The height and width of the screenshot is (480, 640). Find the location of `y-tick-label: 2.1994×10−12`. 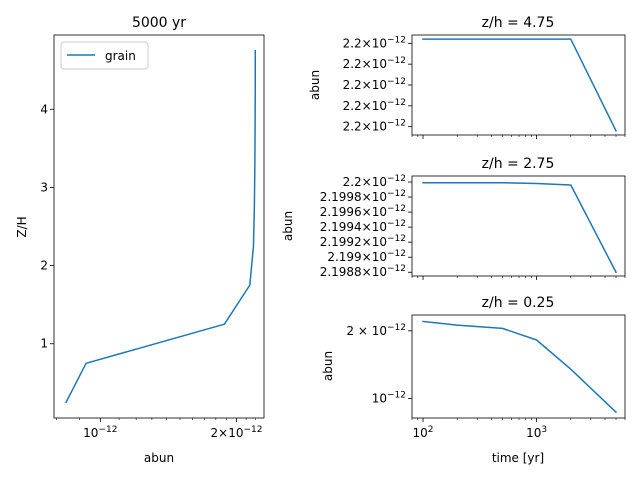

y-tick-label: 2.1994×10−12 is located at coordinates (363, 226).